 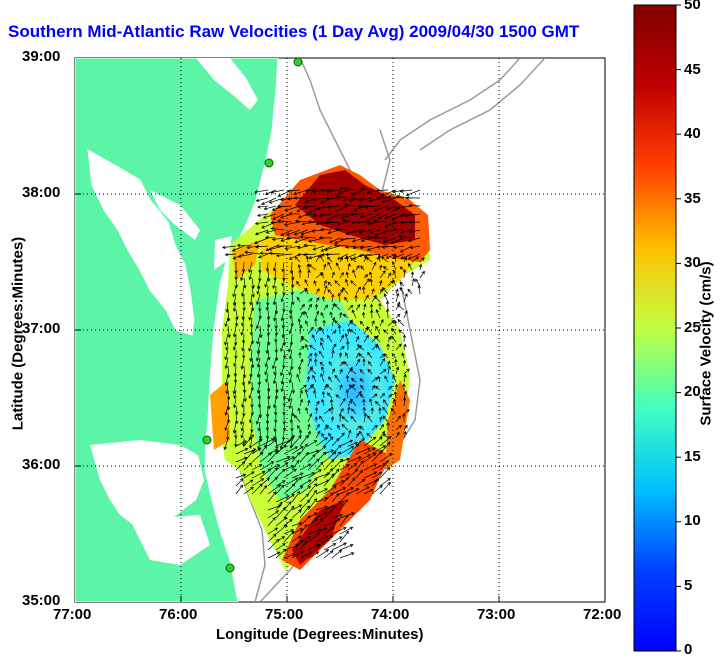 I want to click on colorbar-tick-label: 35, so click(x=692, y=198).